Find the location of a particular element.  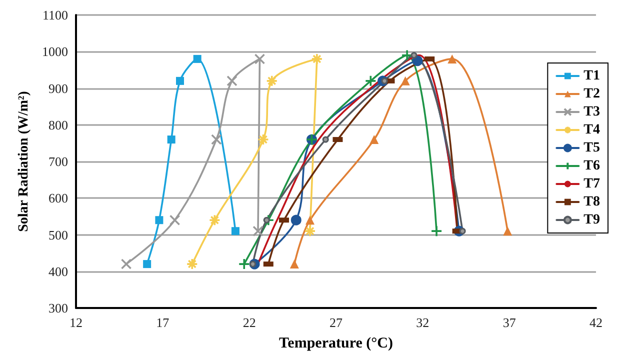

x-tick-label: 17 is located at coordinates (163, 322).